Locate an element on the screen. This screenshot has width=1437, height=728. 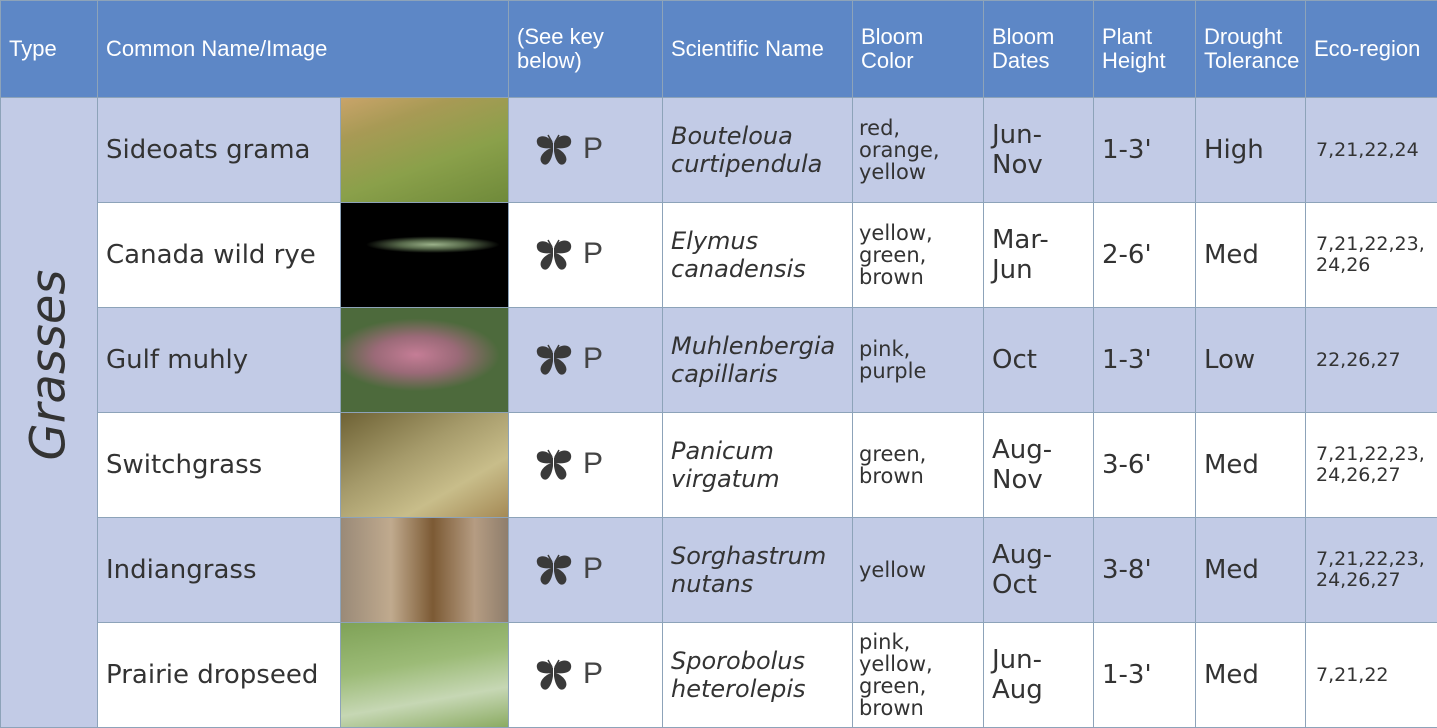
type-cell: Grasses is located at coordinates (49, 412).